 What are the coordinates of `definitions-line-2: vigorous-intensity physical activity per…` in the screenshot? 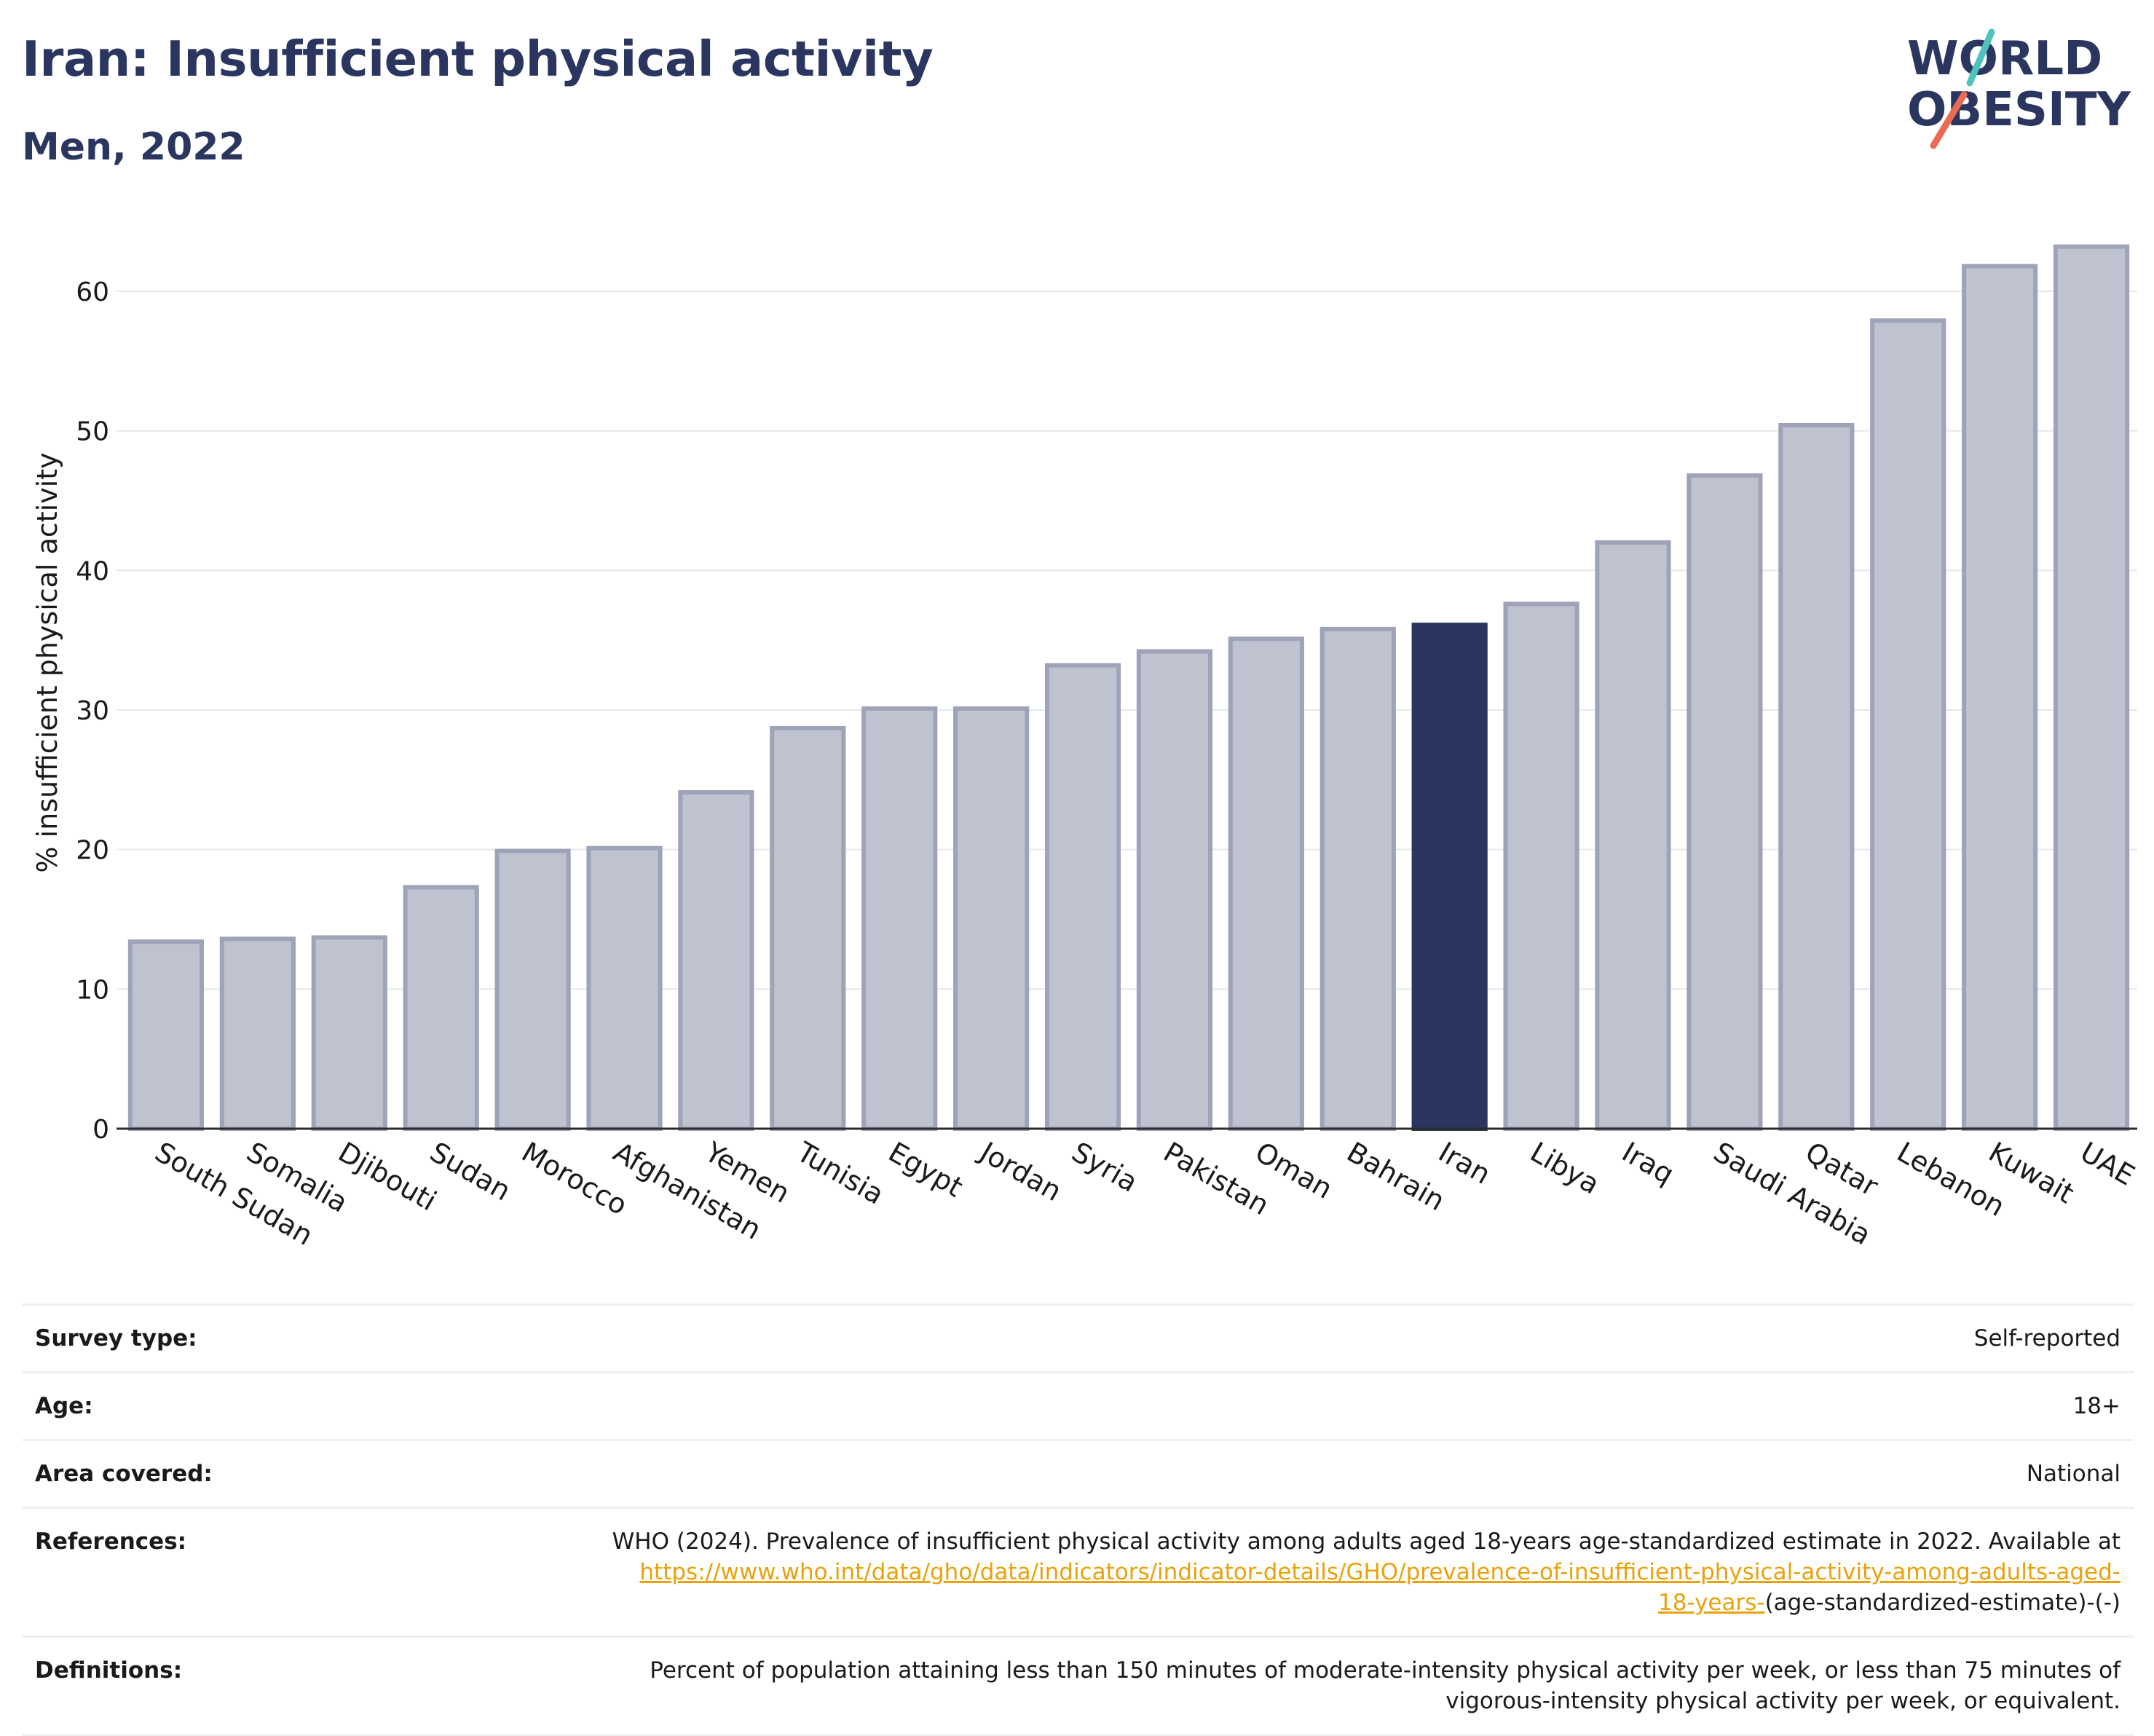 It's located at (1783, 1701).